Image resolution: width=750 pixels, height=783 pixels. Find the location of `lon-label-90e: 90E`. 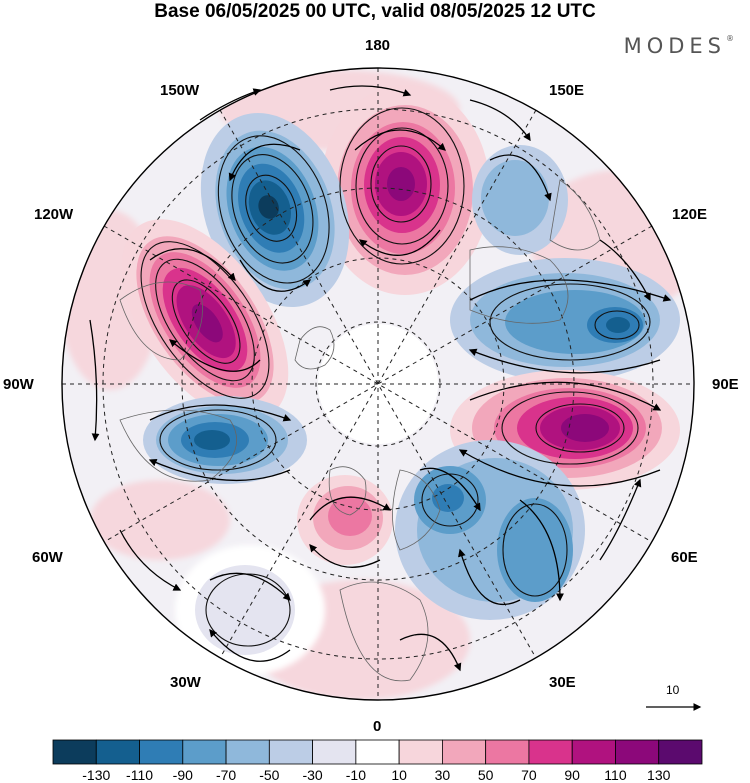

lon-label-90e: 90E is located at coordinates (725, 384).